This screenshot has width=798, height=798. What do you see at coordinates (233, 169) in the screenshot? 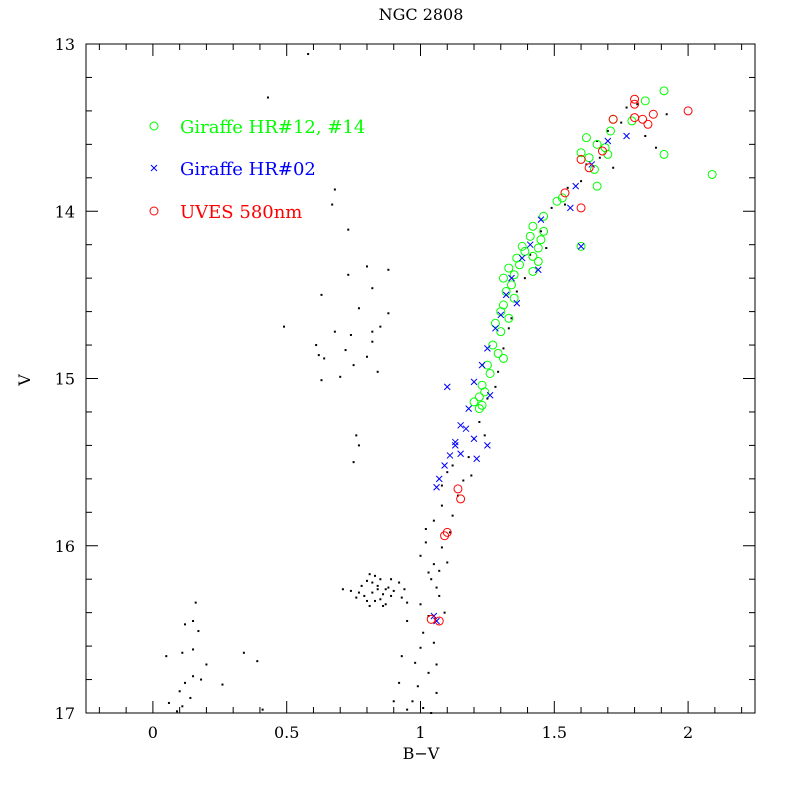
I see `legend-item: Giraffe HR#02` at bounding box center [233, 169].